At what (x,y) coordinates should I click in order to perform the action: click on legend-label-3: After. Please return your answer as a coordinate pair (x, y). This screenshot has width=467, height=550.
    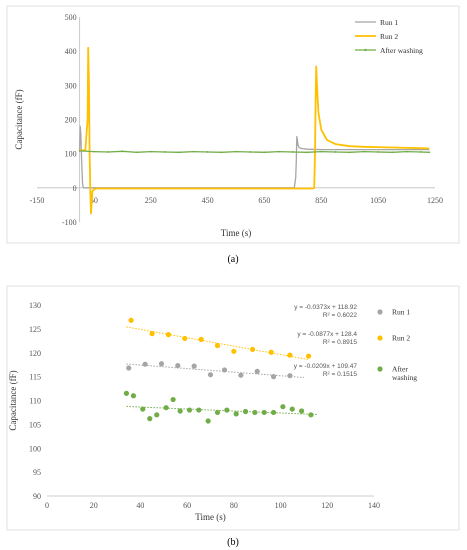
    Looking at the image, I should click on (400, 369).